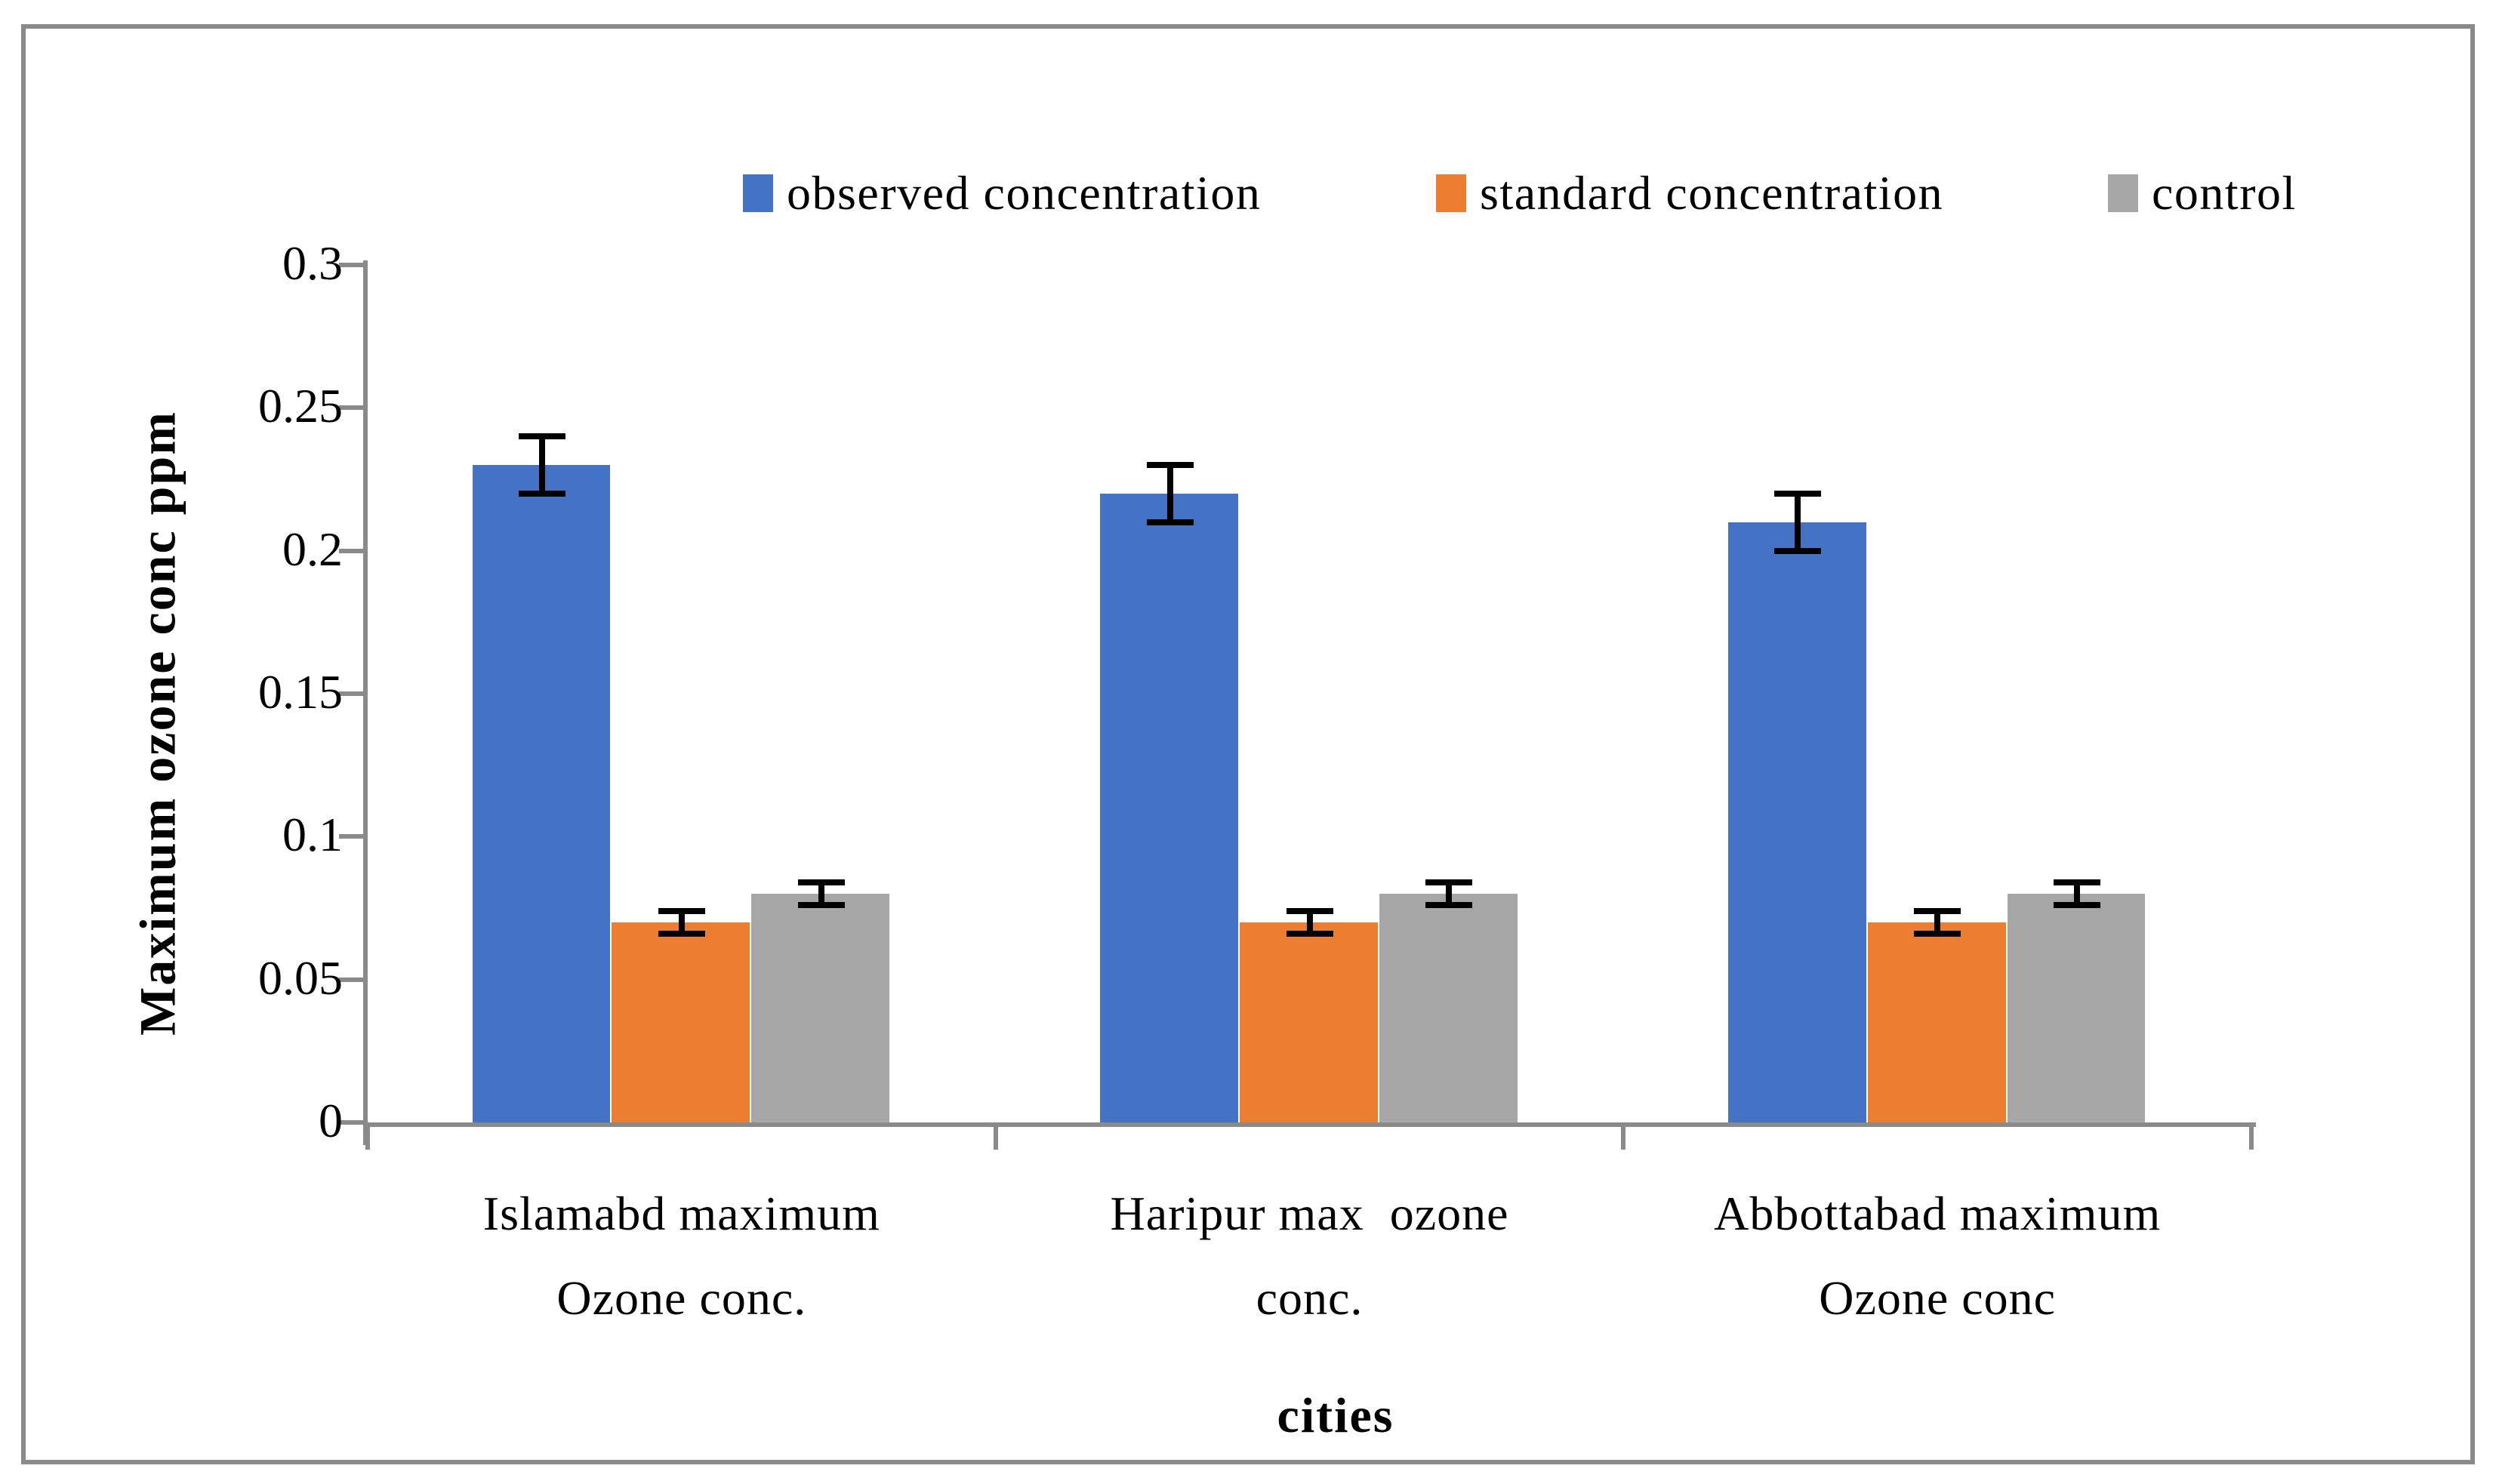 The height and width of the screenshot is (1484, 2496). Describe the element at coordinates (313, 835) in the screenshot. I see `y-tick-label: 0.1` at that location.